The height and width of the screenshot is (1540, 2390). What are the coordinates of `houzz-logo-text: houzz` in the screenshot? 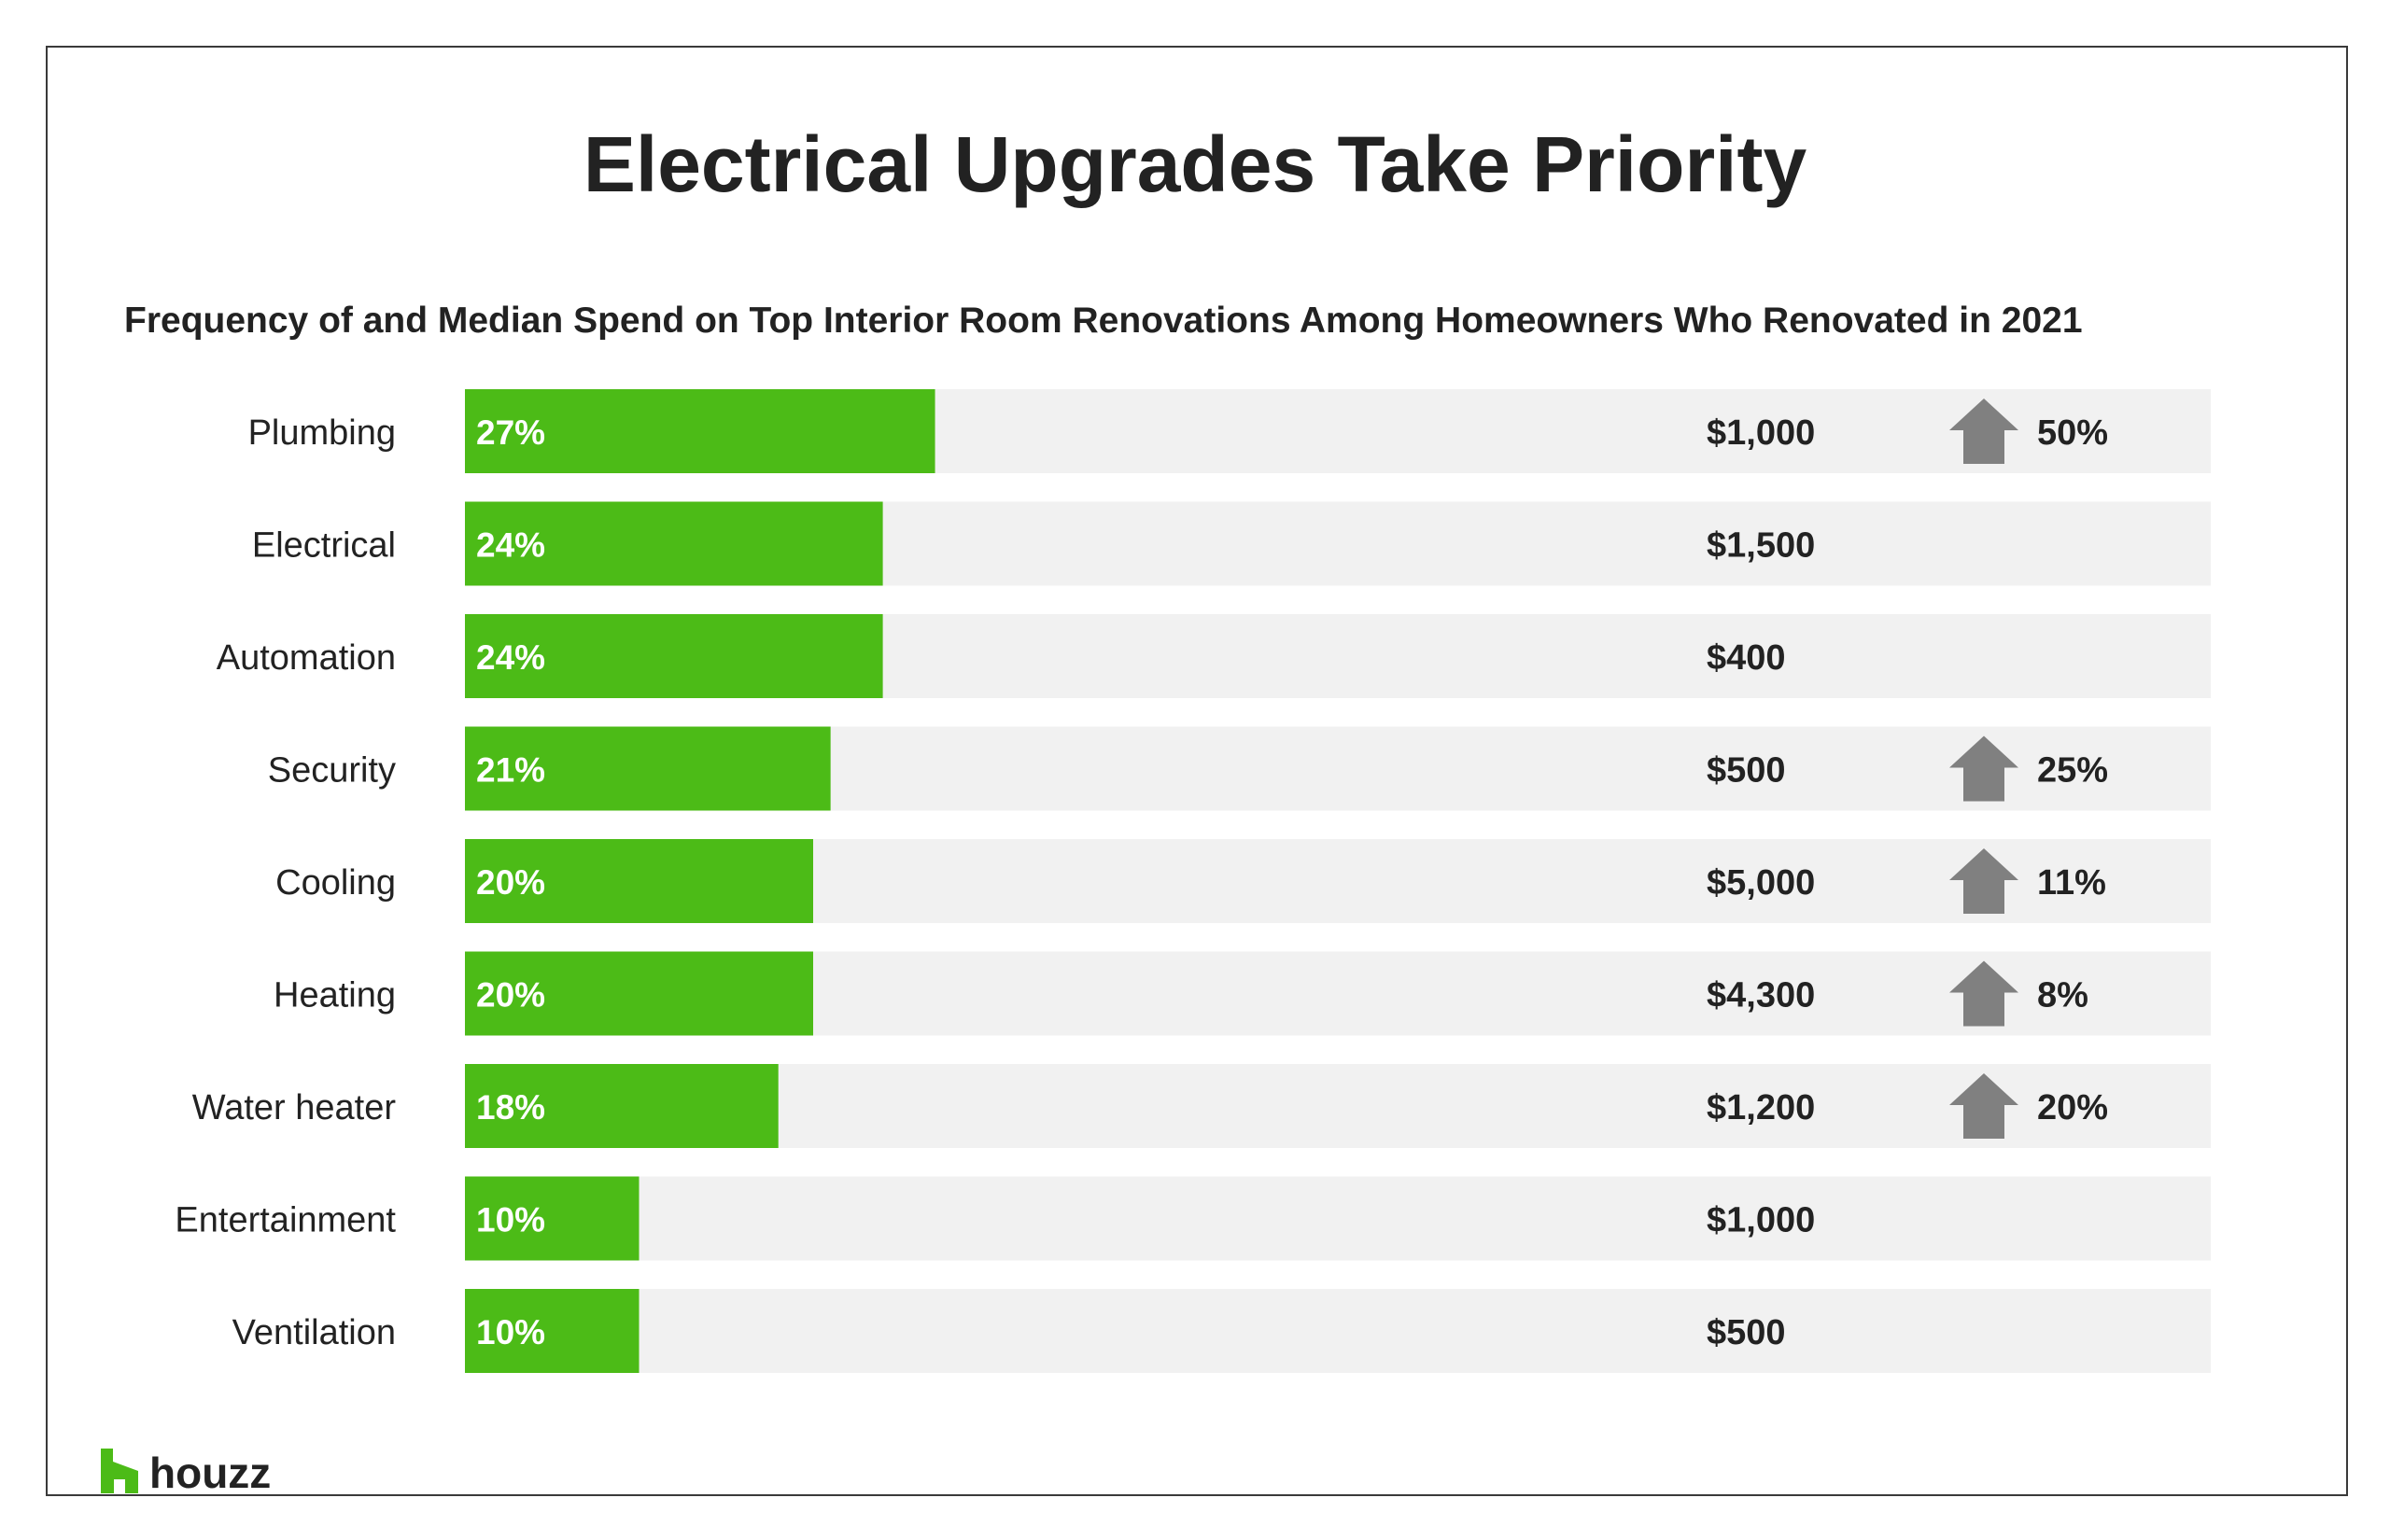 It's located at (210, 1473).